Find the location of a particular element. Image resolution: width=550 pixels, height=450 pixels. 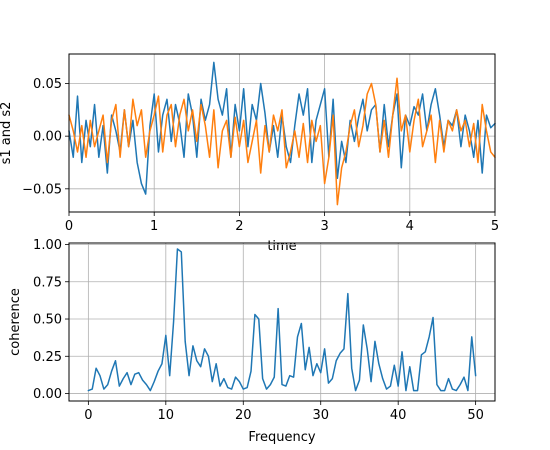

signal-x-axis-label: time is located at coordinates (281, 246).